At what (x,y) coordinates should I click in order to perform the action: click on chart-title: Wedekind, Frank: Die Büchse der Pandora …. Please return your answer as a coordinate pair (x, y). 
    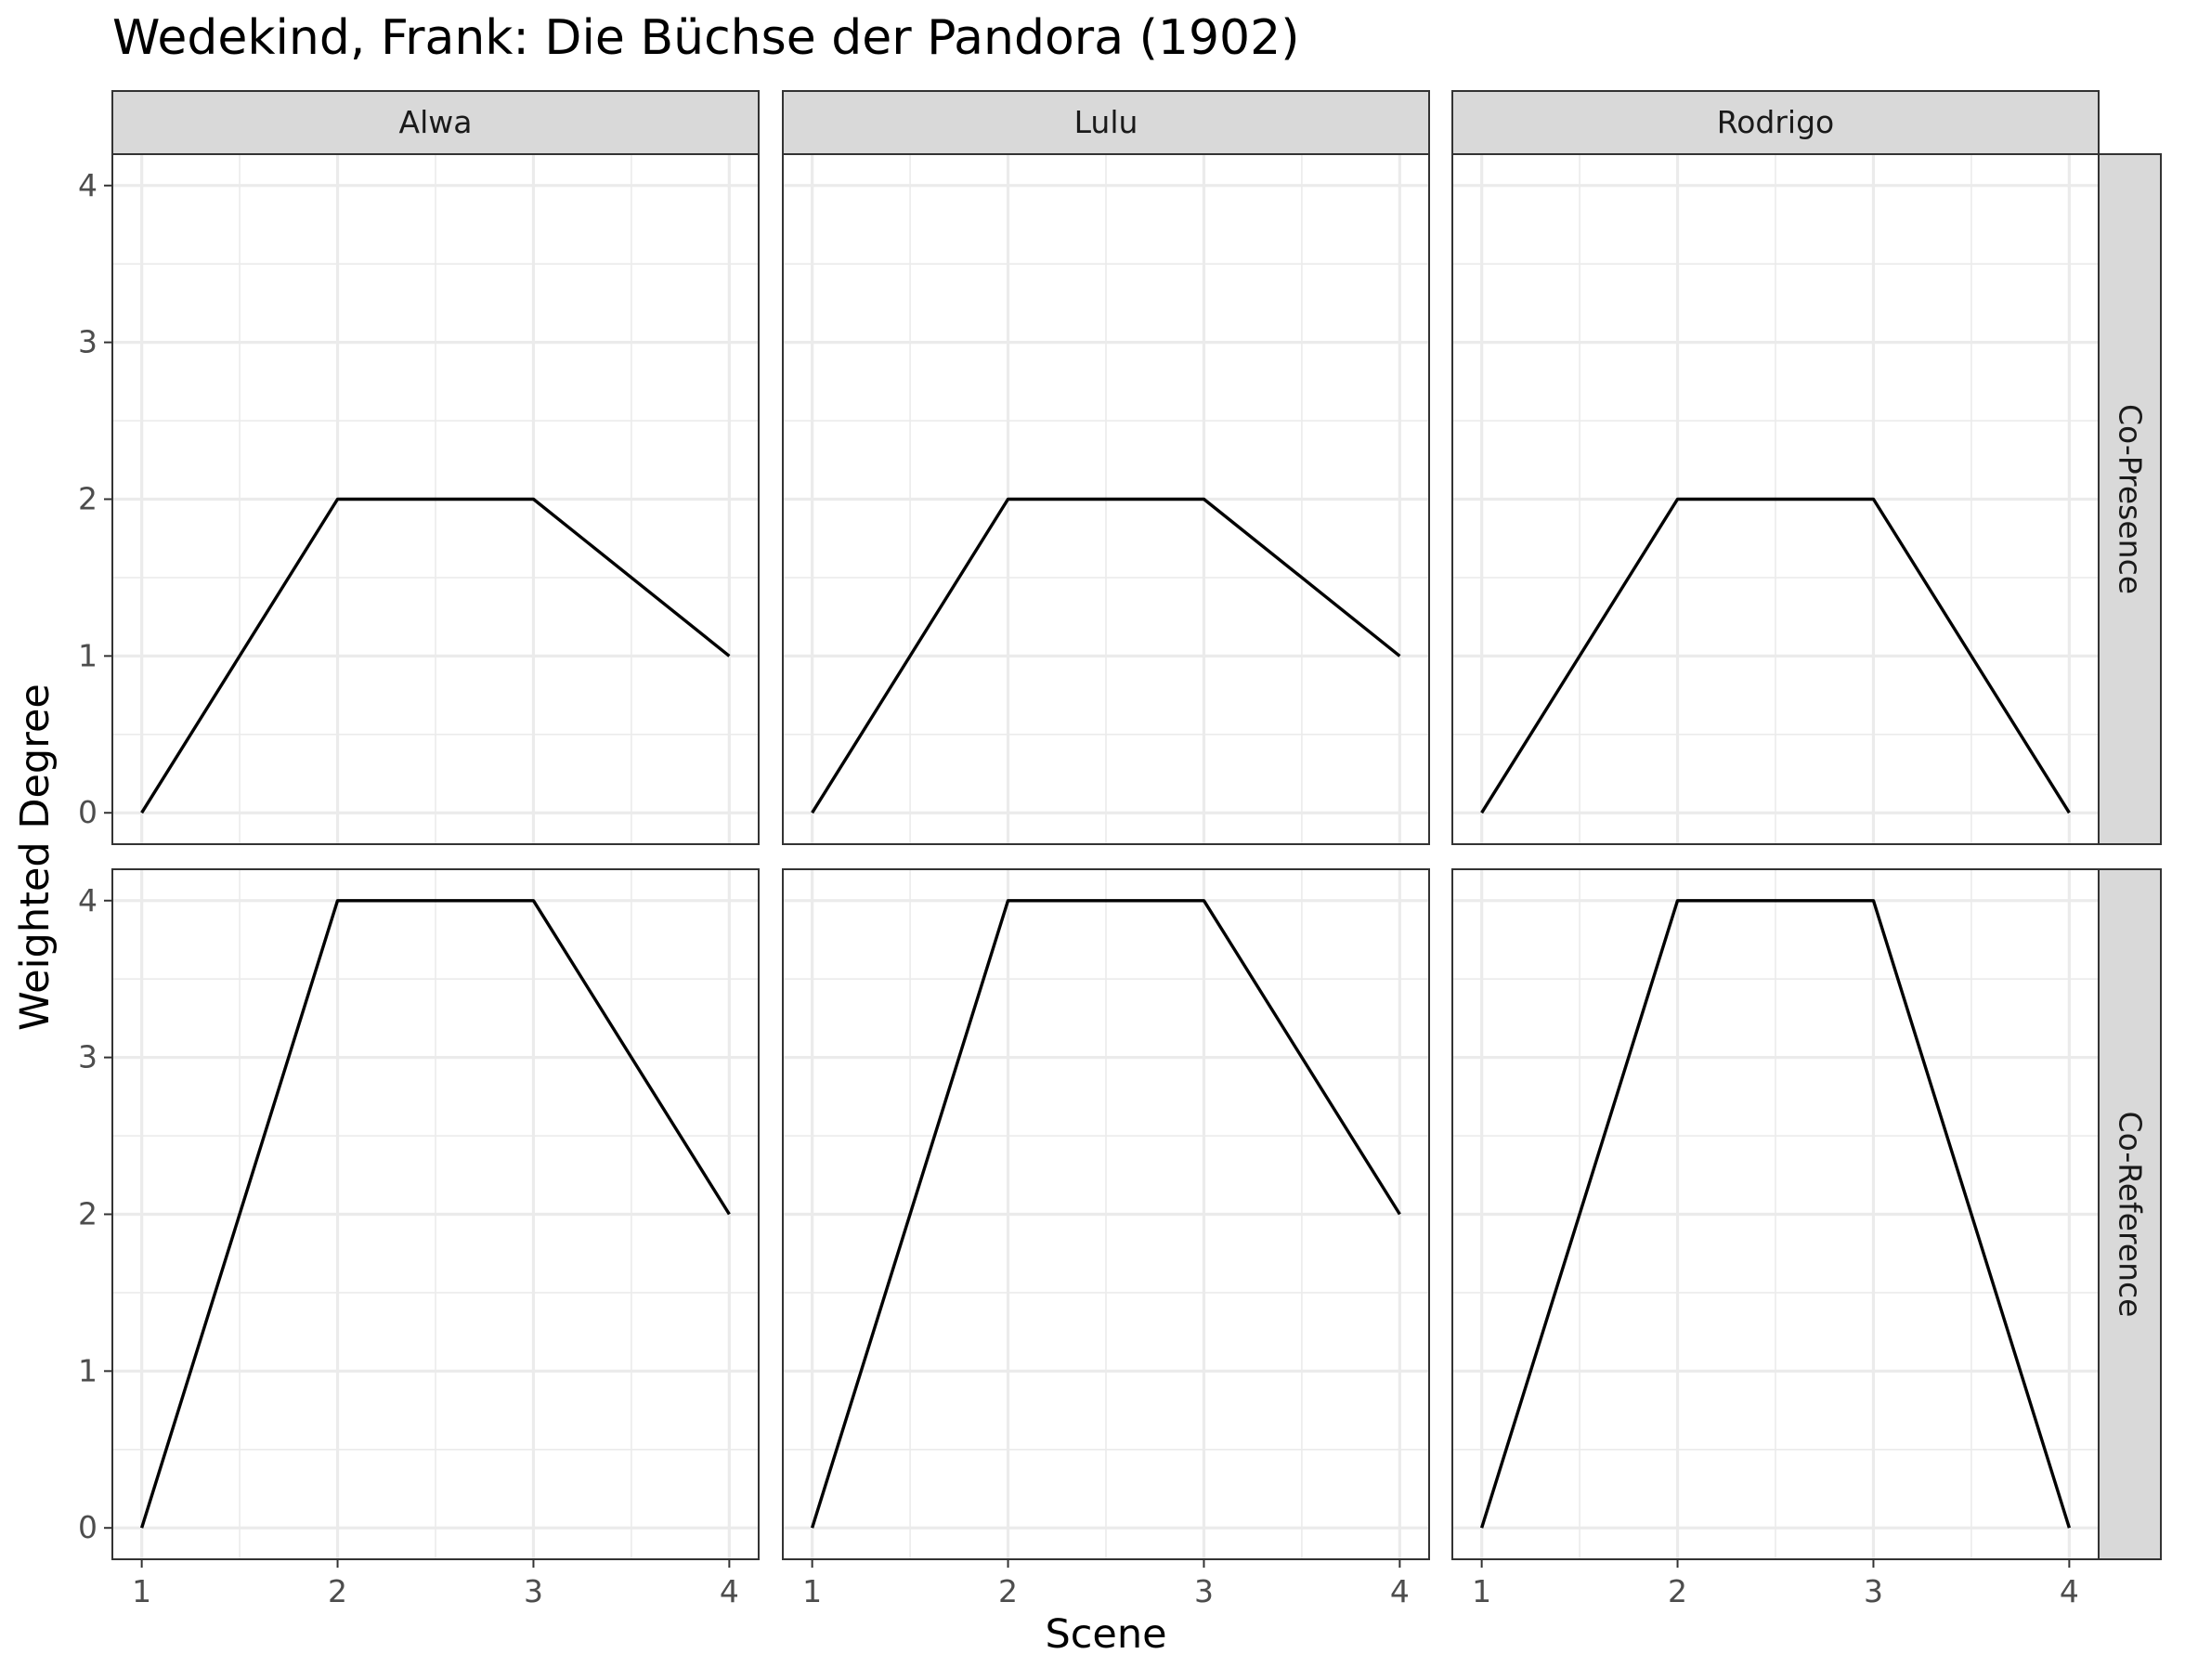
    Looking at the image, I should click on (706, 38).